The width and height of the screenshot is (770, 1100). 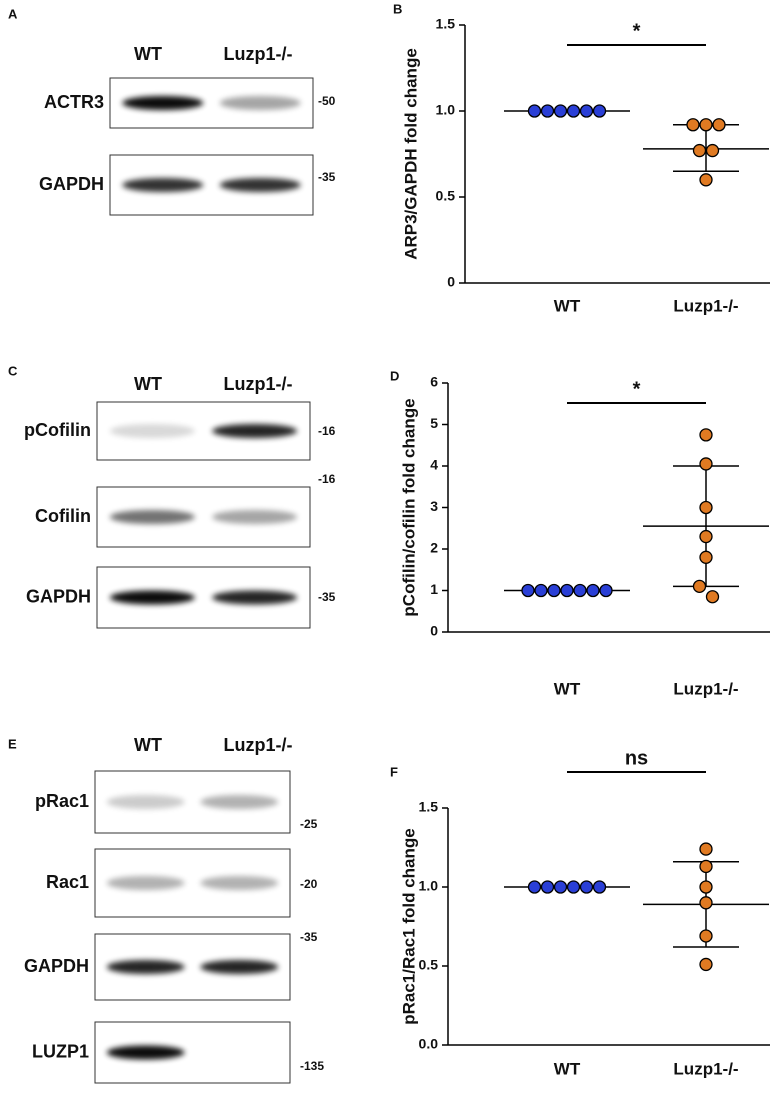 I want to click on row-label: ACTR3, so click(x=74, y=102).